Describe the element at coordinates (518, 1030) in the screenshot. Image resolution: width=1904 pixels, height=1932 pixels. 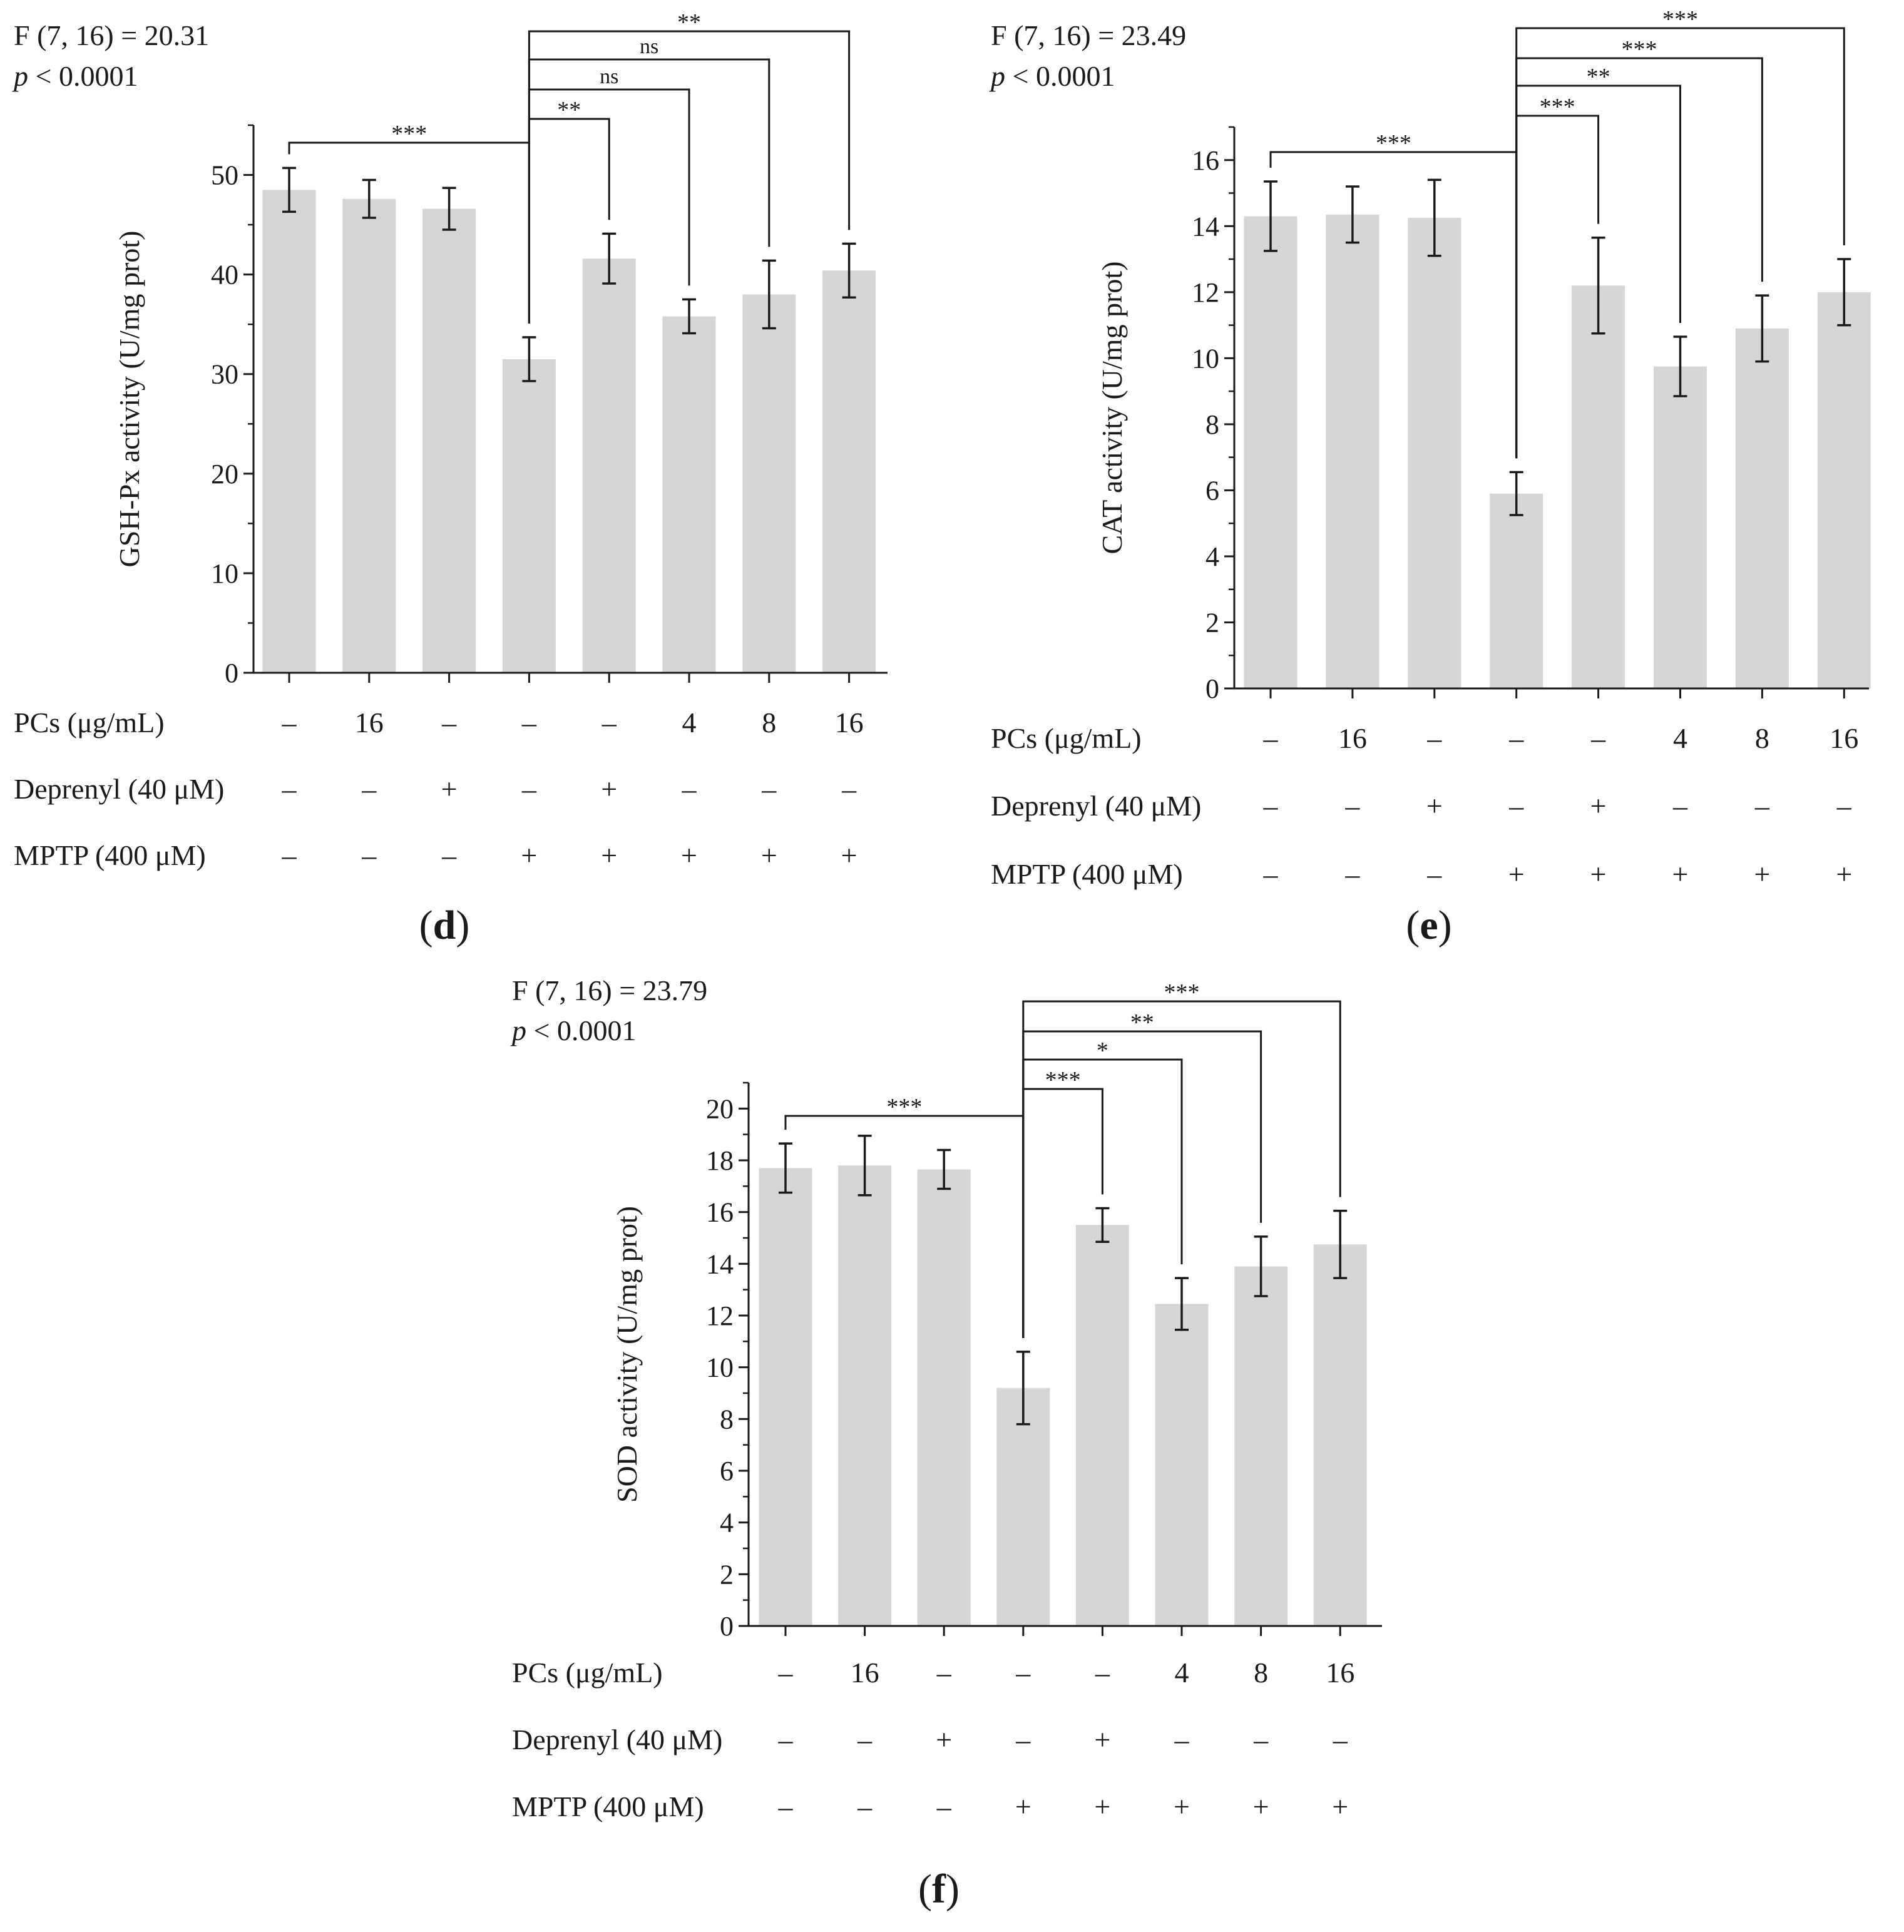
I see `p-symbol: p` at that location.